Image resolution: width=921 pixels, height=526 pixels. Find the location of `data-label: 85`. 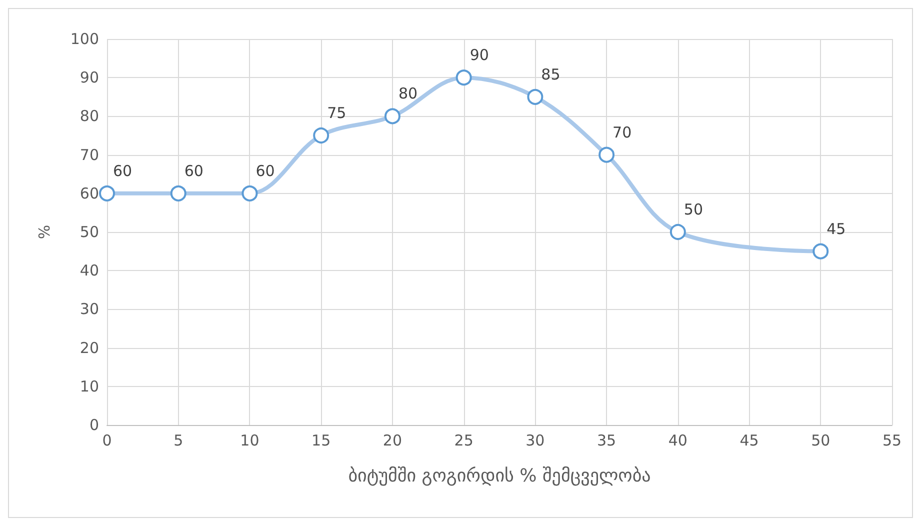

data-label: 85 is located at coordinates (550, 74).